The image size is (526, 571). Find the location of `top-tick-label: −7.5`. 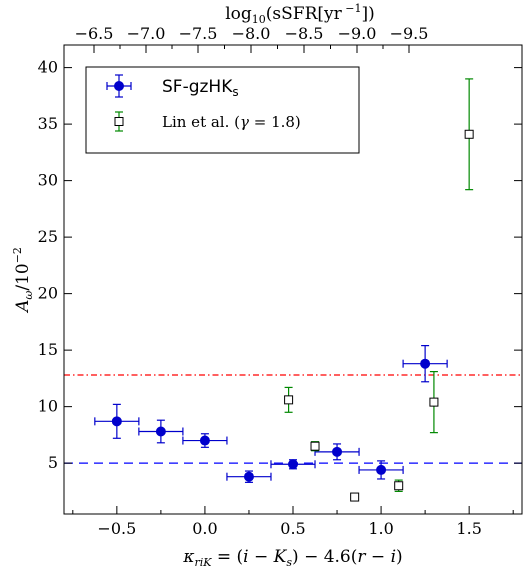

top-tick-label: −7.5 is located at coordinates (198, 33).